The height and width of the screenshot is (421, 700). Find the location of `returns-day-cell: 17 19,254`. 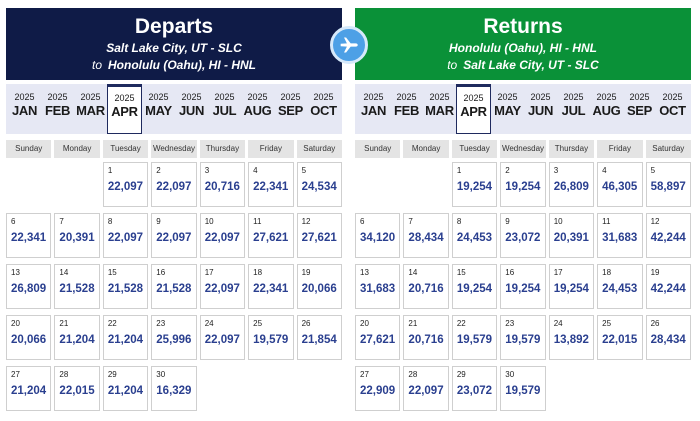

returns-day-cell: 17 19,254 is located at coordinates (571, 286).